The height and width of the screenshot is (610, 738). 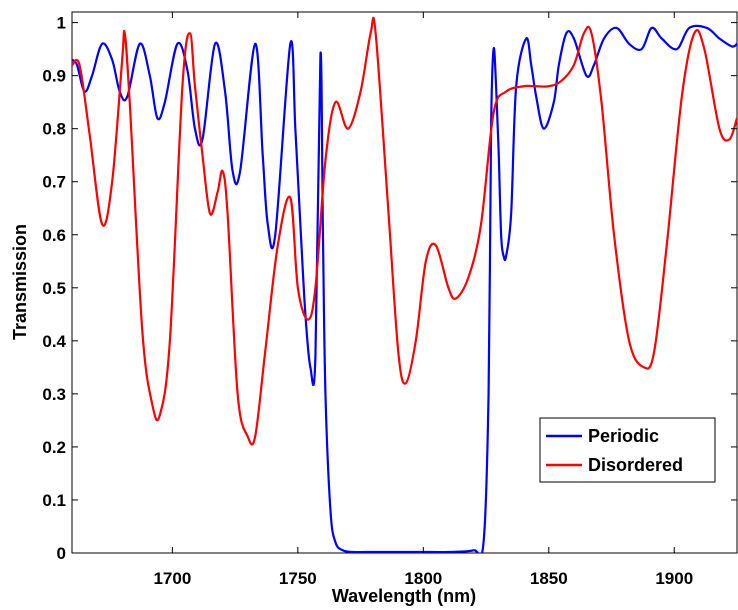 I want to click on x-tick-label: 1750, so click(x=298, y=578).